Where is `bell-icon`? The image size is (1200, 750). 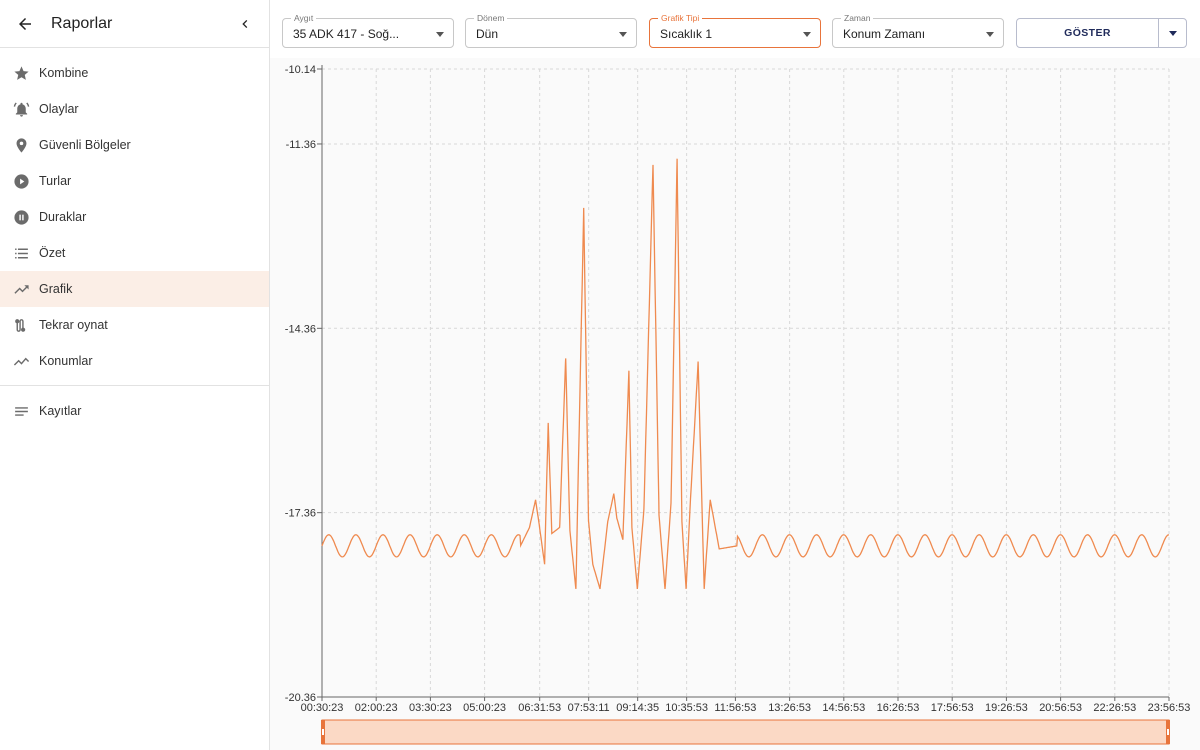
bell-icon is located at coordinates (21, 109).